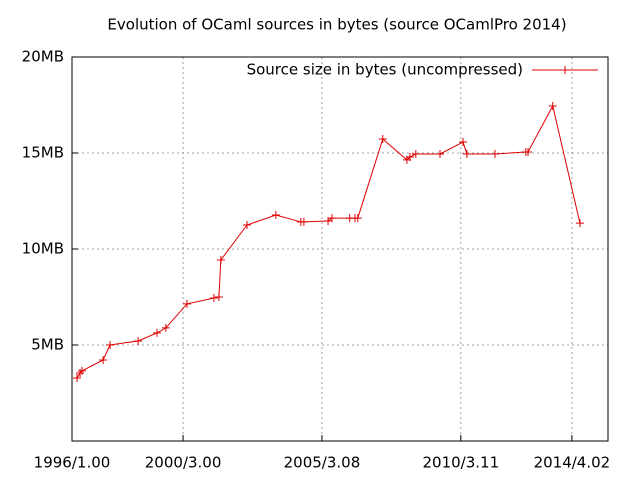  I want to click on x-tick-label: 2014/4.02, so click(572, 463).